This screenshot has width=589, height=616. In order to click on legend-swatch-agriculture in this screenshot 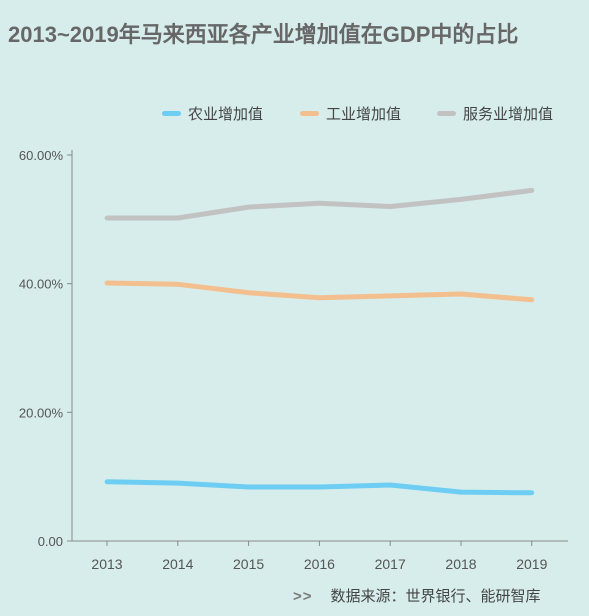, I will do `click(171, 113)`.